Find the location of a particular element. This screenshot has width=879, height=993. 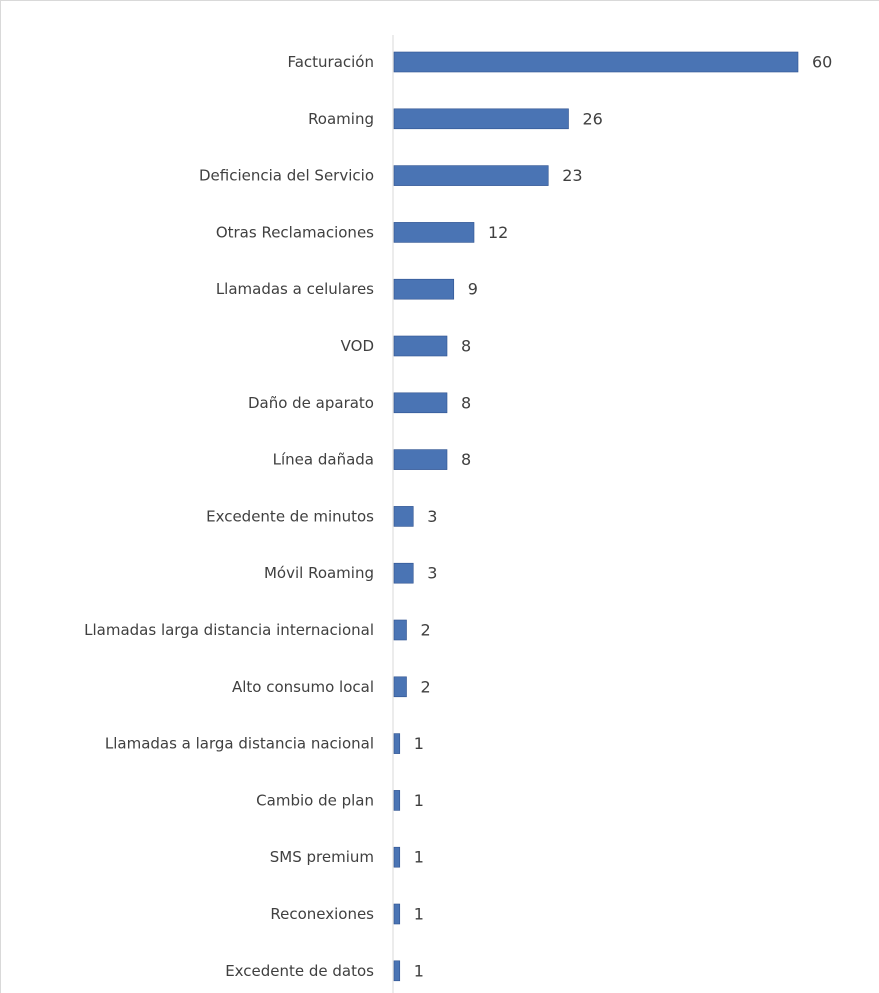

category-label-row-14: SMS premium is located at coordinates (322, 857).